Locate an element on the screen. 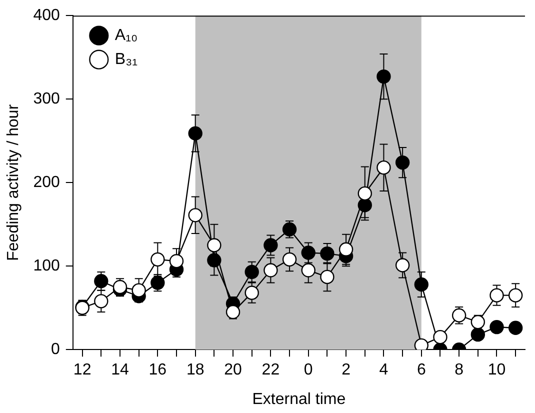 The width and height of the screenshot is (535, 413). legend-label: A₁₀ is located at coordinates (126, 35).